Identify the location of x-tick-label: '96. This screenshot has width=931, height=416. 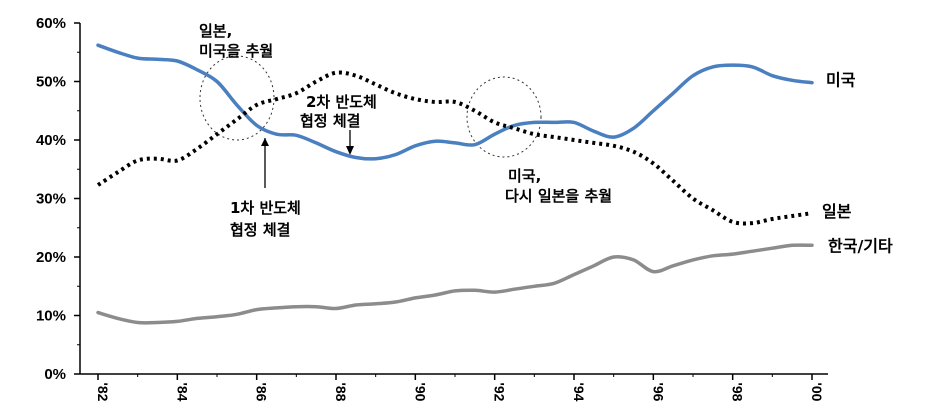
(658, 392).